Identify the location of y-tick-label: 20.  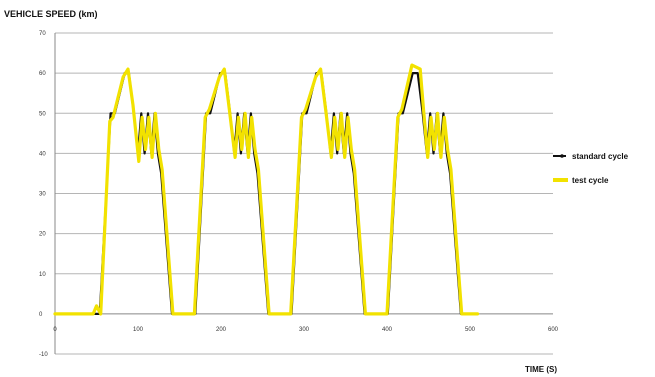
(42, 235).